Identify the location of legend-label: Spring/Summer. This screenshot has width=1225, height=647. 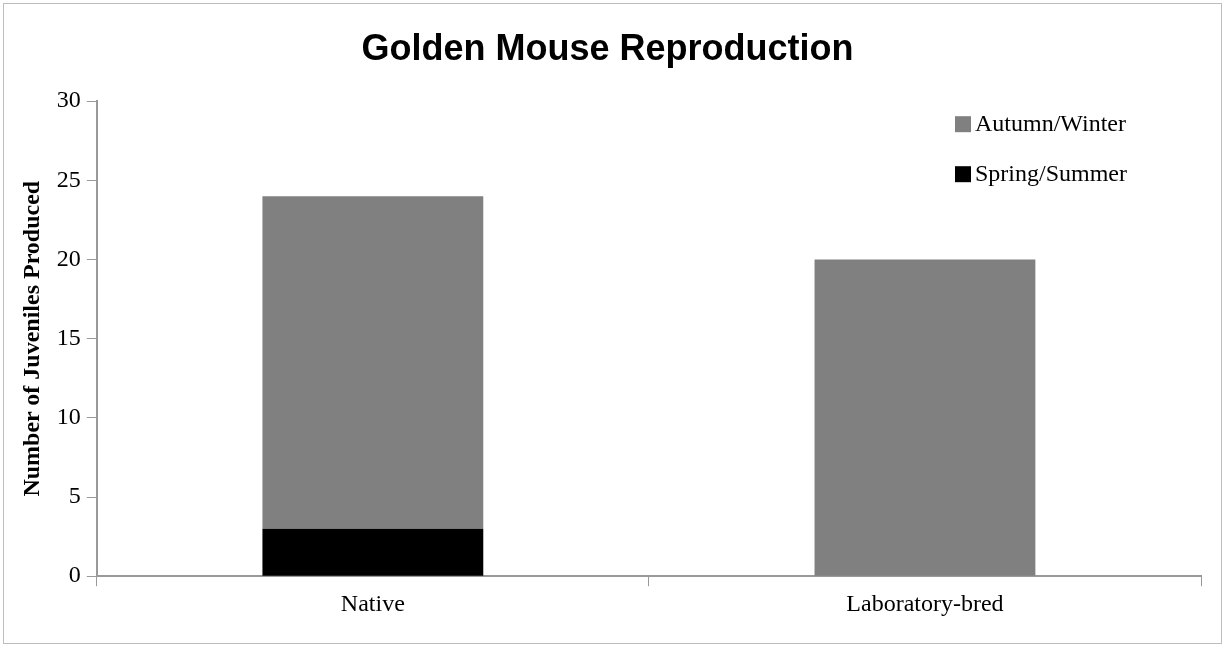
(1051, 173).